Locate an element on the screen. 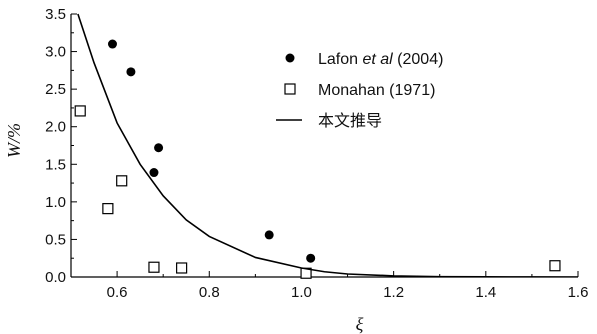  x-tick-label: 1.0 is located at coordinates (301, 292).